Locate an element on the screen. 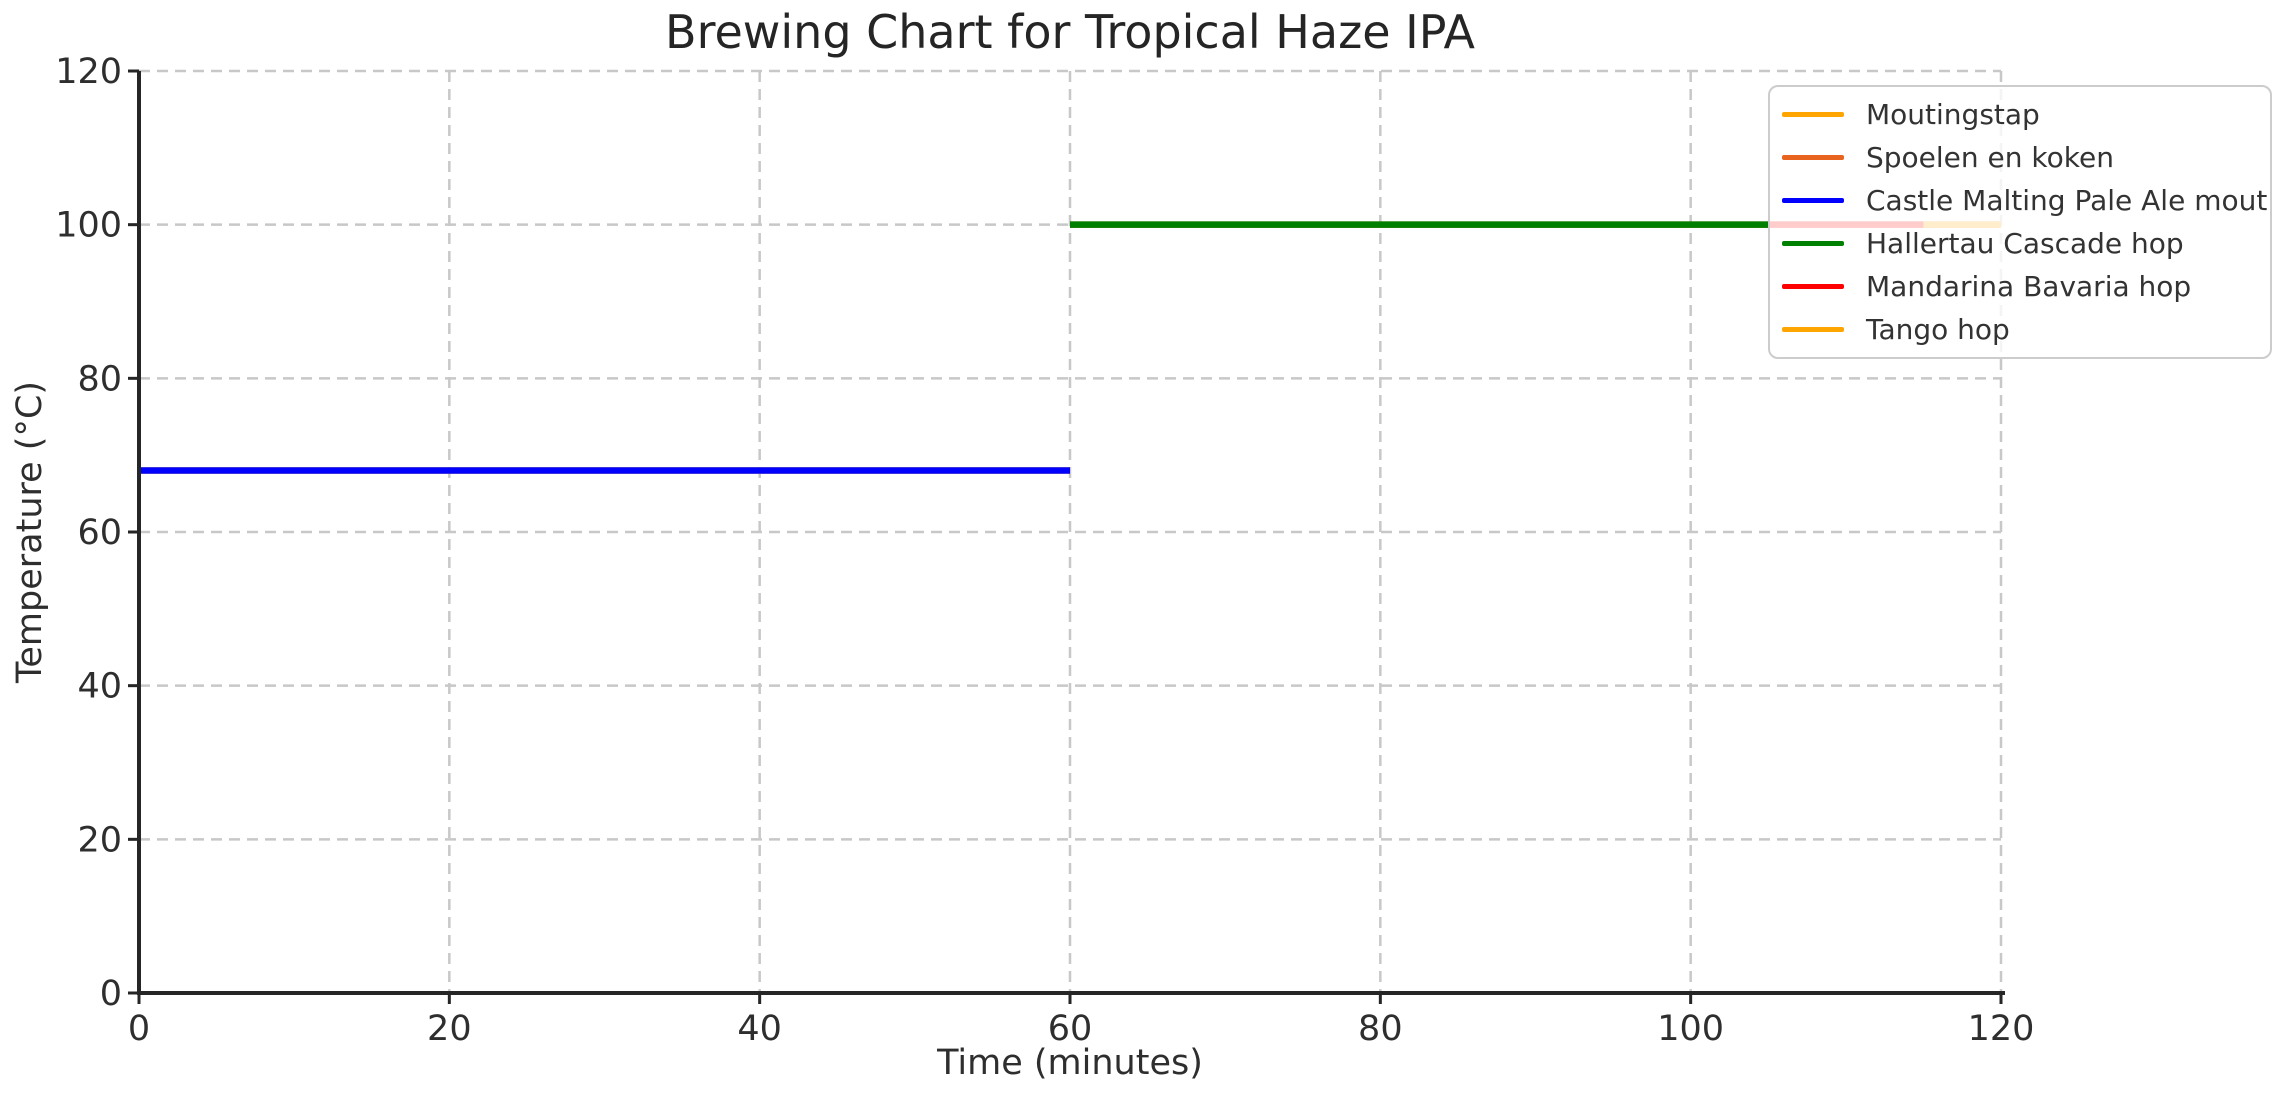  legend-label: Castle Malting Pale Ale mout is located at coordinates (2067, 200).